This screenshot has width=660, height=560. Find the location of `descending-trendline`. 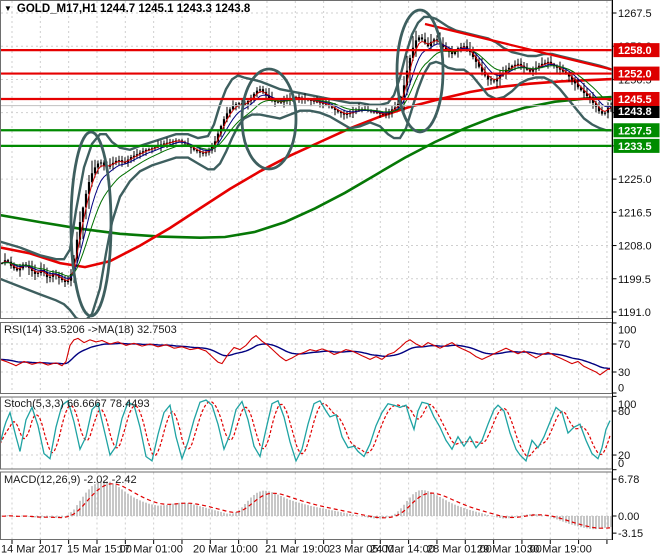

descending-trendline is located at coordinates (518, 46).